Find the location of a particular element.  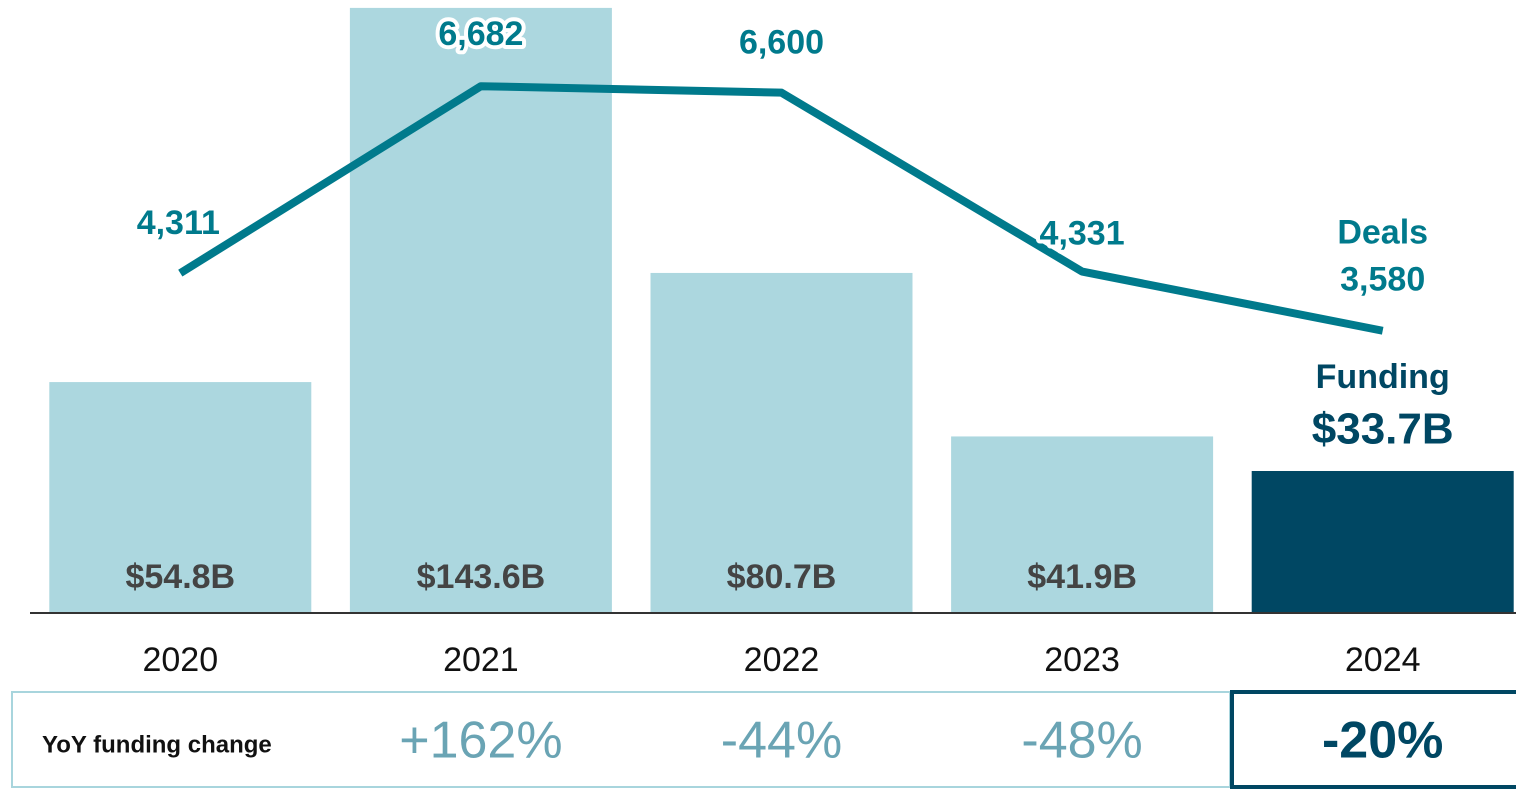

line-value-label: 4,331 is located at coordinates (1082, 234).